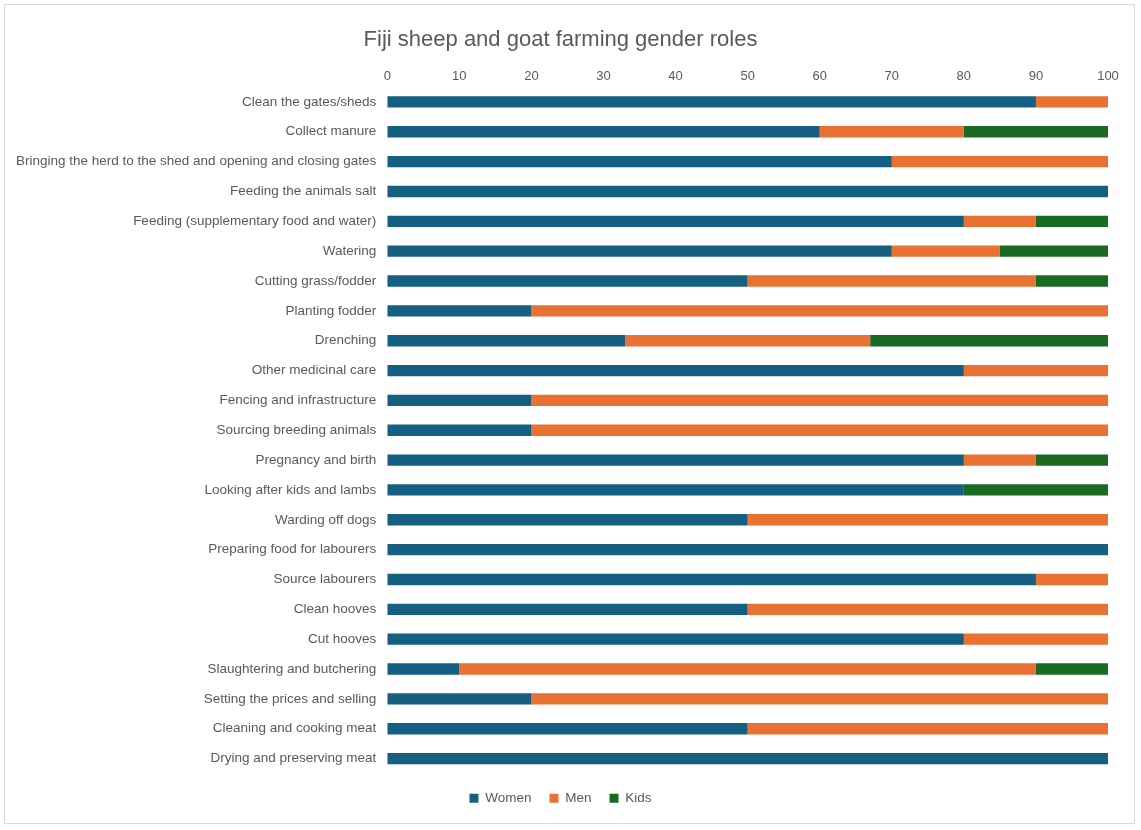 The width and height of the screenshot is (1141, 830). Describe the element at coordinates (293, 758) in the screenshot. I see `y-tick-label: Drying and preserving meat` at that location.